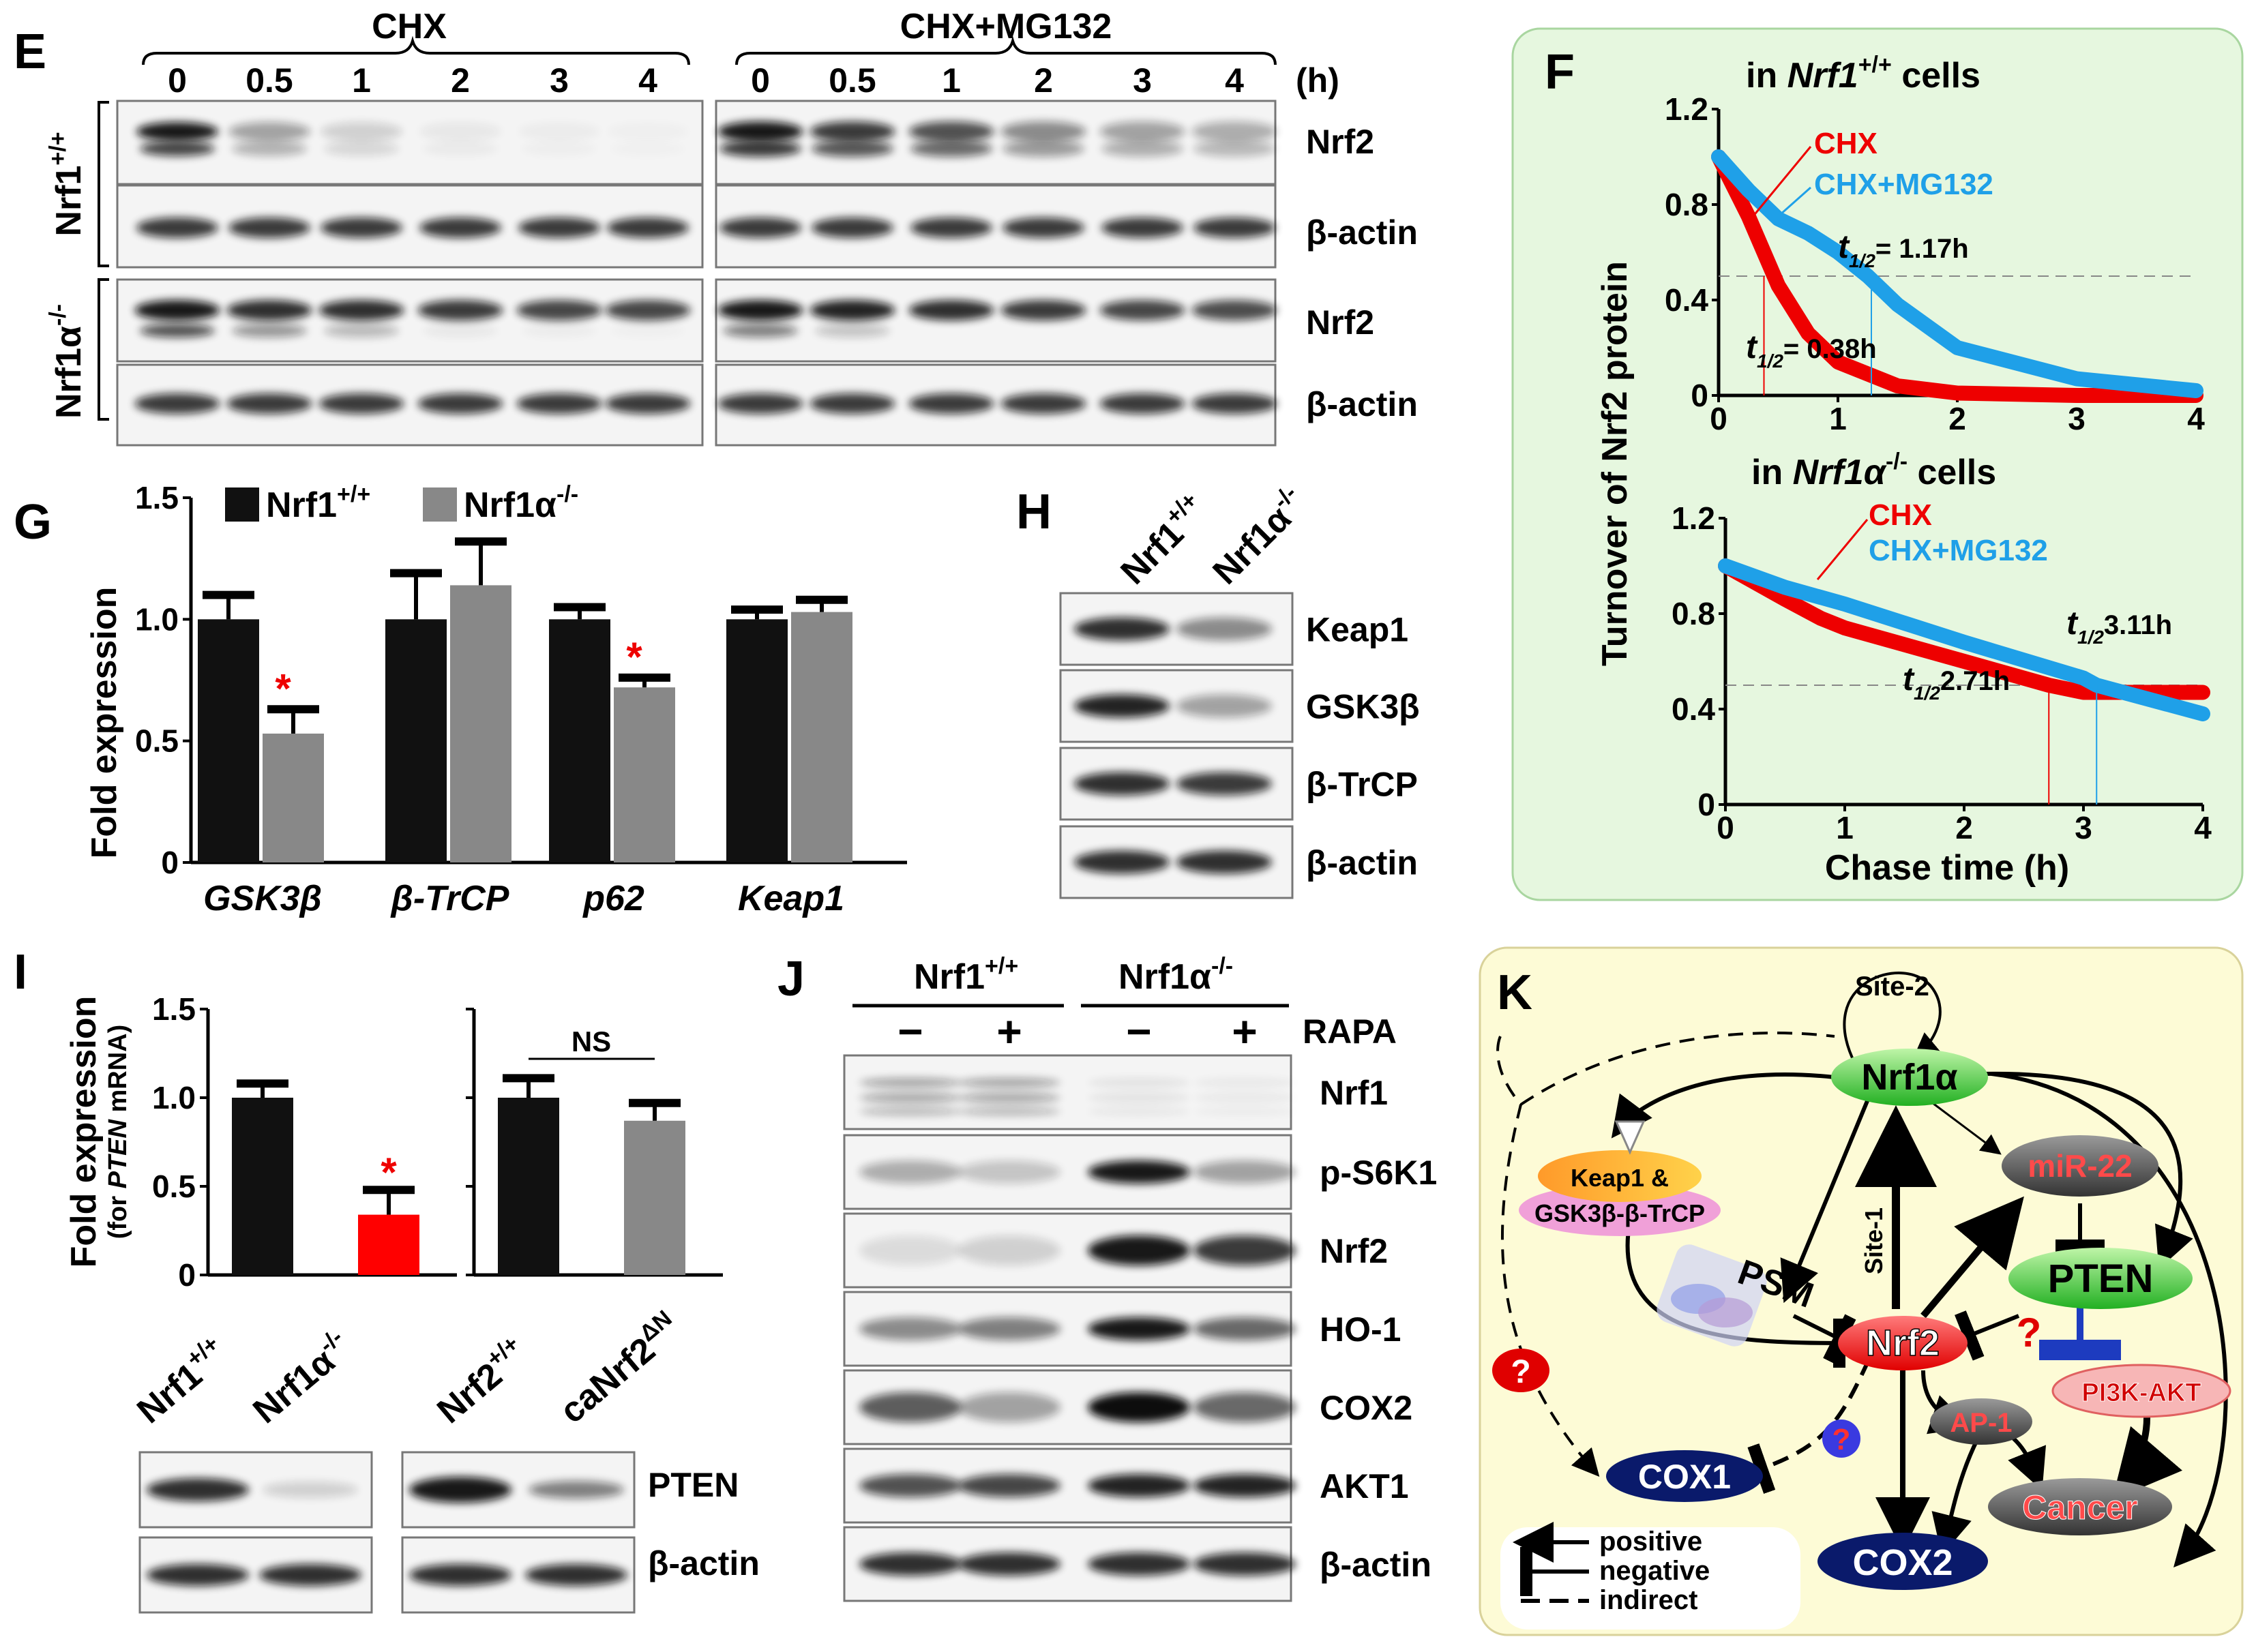  I want to click on site1-label: Site-1, so click(1874, 1240).